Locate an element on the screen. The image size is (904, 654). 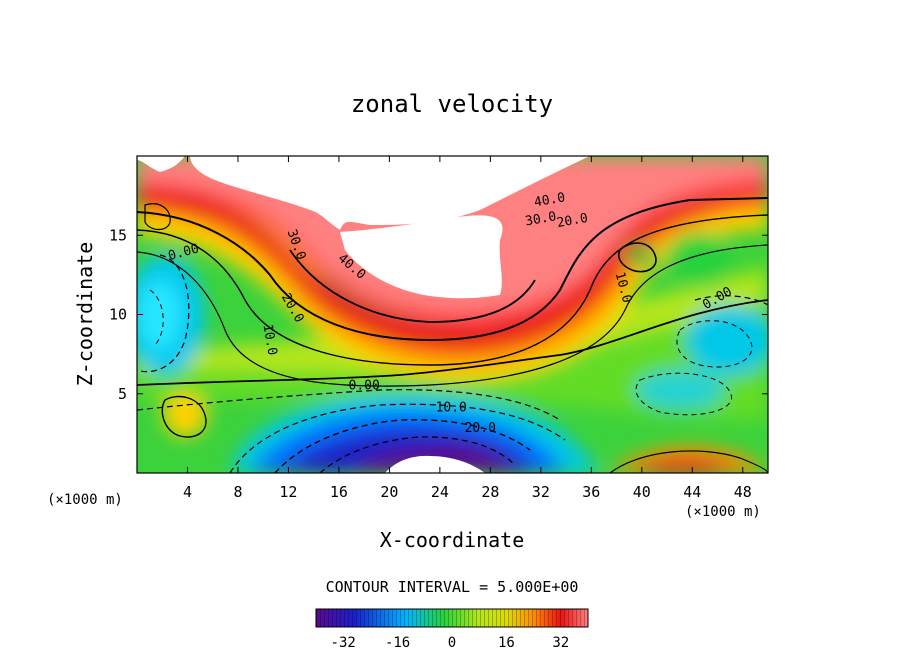
x-tick-label: 12 is located at coordinates (288, 492).